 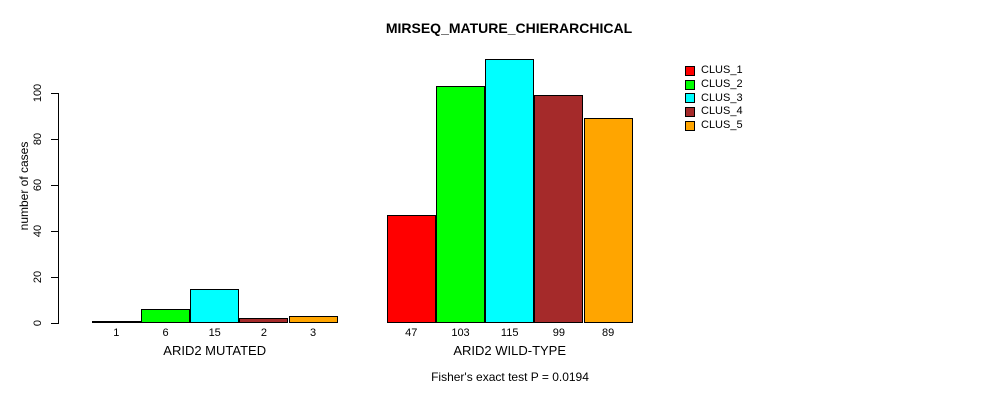 I want to click on y-axis-title: number of cases, so click(x=24, y=186).